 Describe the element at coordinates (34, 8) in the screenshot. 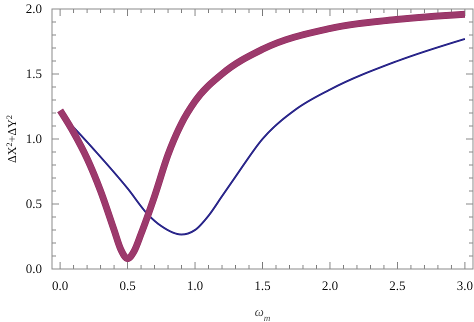

I see `y-tick-label: 2.0` at that location.